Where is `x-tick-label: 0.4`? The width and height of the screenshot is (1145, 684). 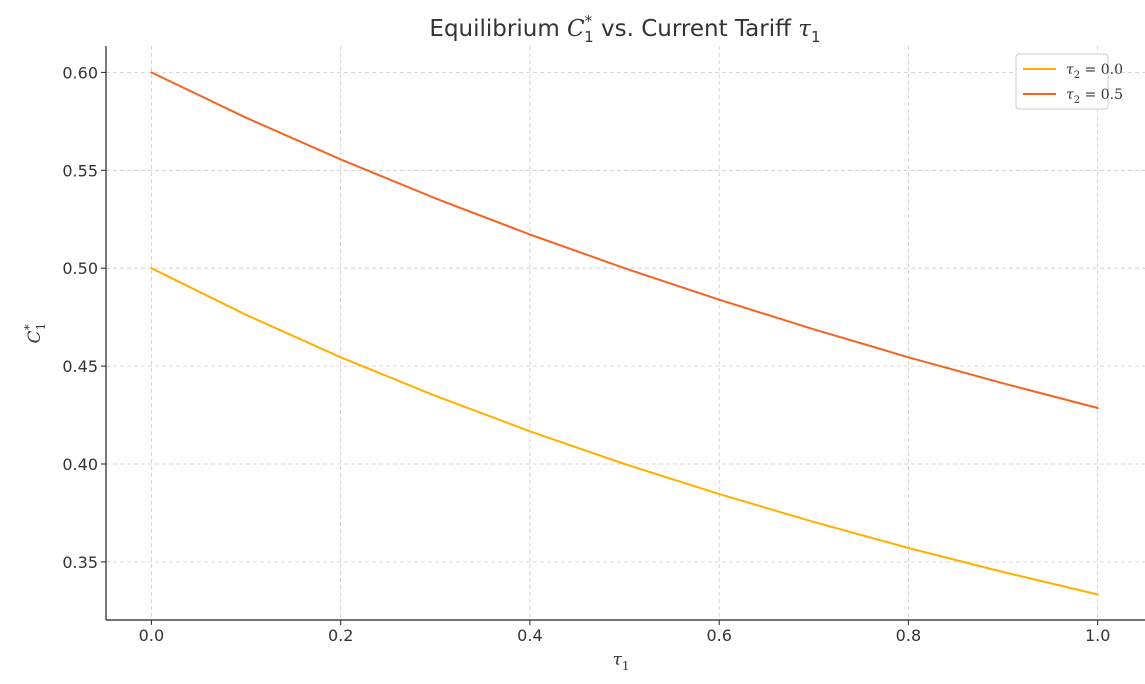 x-tick-label: 0.4 is located at coordinates (529, 635).